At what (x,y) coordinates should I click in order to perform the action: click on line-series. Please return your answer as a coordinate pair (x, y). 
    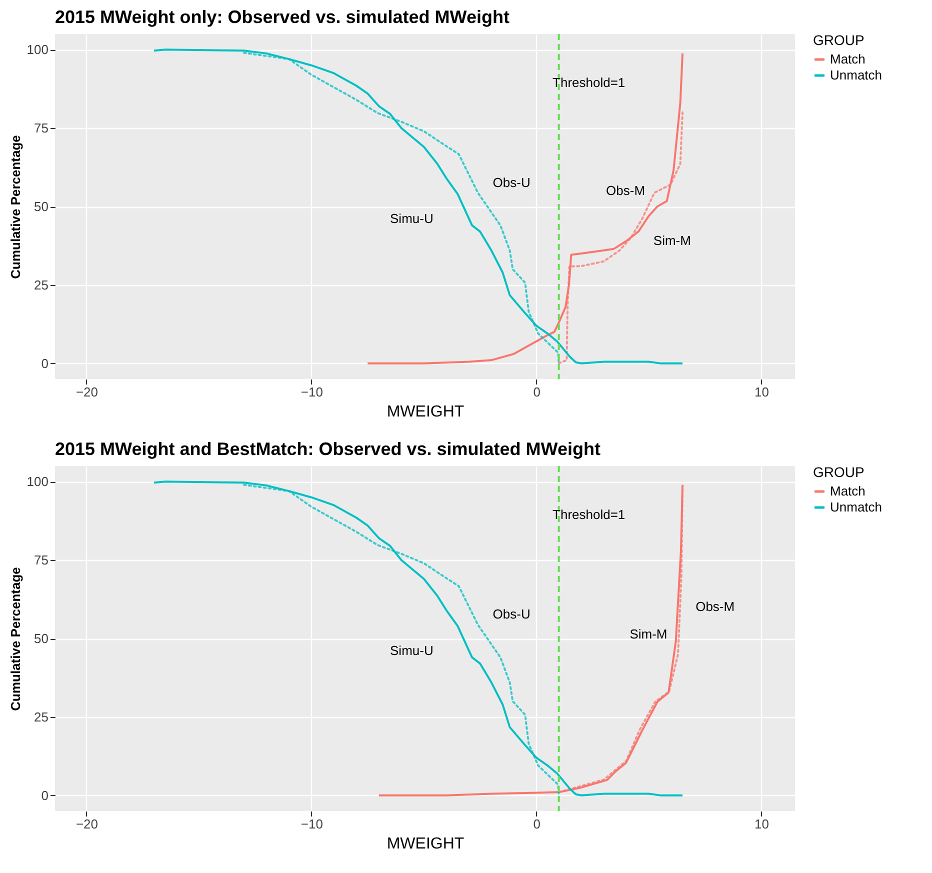
    Looking at the image, I should click on (531, 640).